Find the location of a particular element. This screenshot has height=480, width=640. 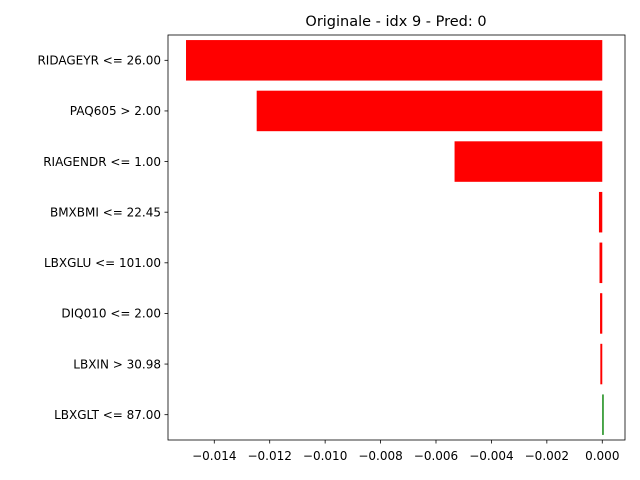

x-tick-label: −0.006 is located at coordinates (436, 456).